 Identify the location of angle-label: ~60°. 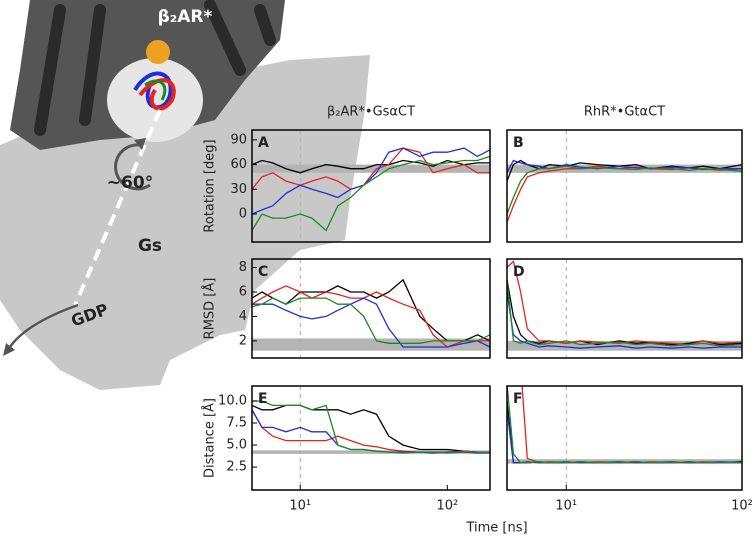
(130, 183).